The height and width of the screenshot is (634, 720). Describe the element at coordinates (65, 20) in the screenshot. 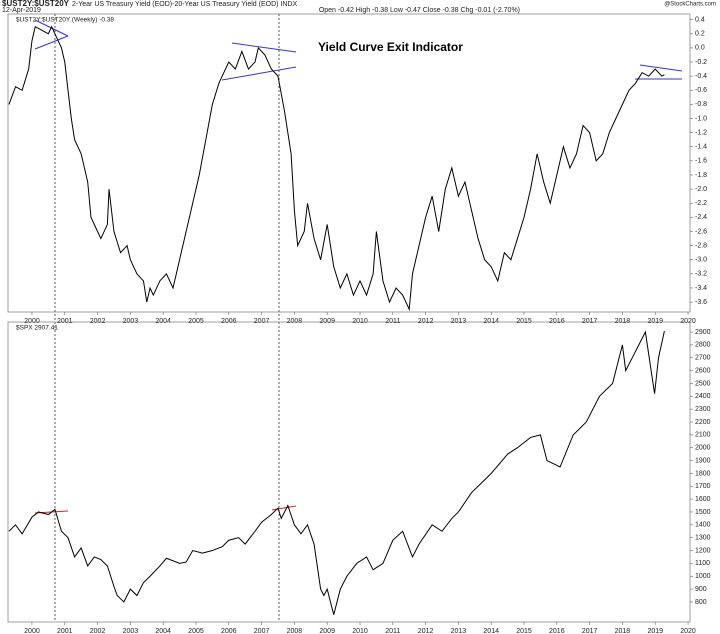

I see `legend-entry: $UST2Y:$UST20Y (Weekly) -0.38` at that location.